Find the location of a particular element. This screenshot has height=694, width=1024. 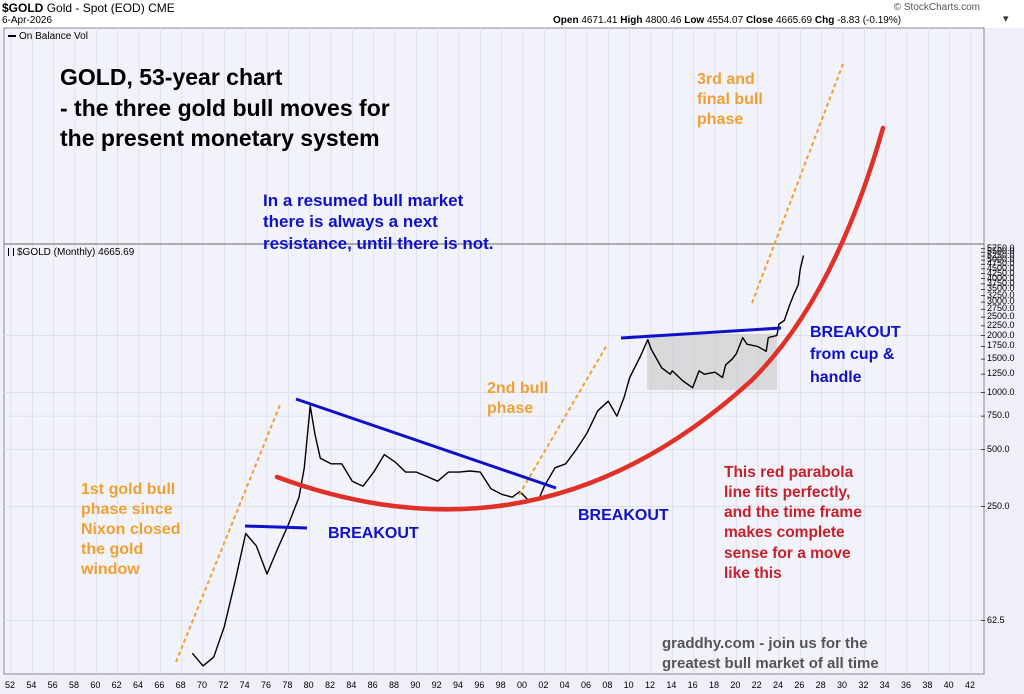

symbol-description: Gold - Spot (EOD) is located at coordinates (95, 8).